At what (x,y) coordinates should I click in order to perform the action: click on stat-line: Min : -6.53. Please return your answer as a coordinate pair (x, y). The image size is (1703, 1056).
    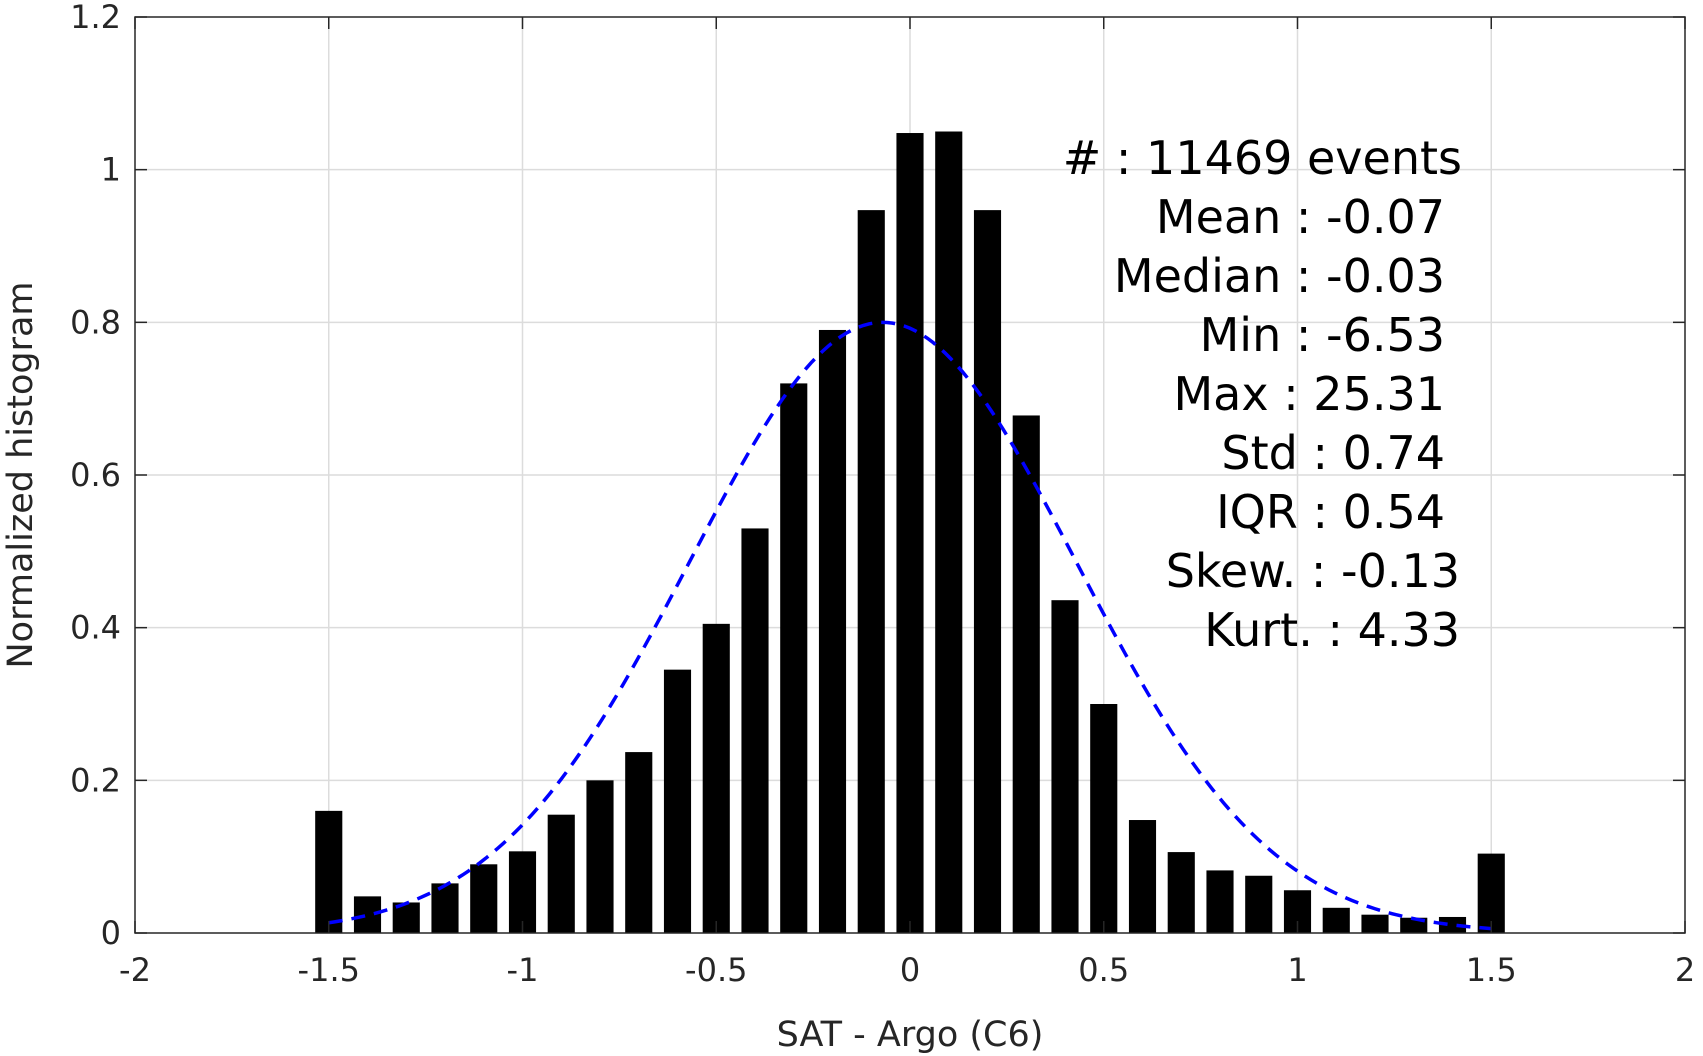
    Looking at the image, I should click on (1322, 335).